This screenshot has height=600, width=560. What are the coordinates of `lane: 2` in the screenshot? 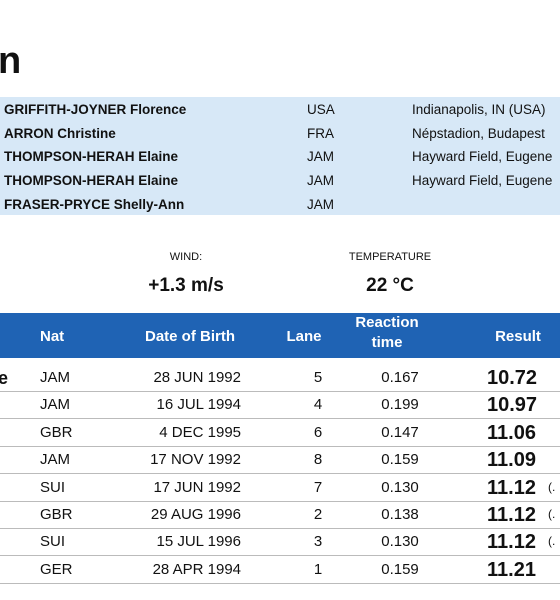 It's located at (318, 514).